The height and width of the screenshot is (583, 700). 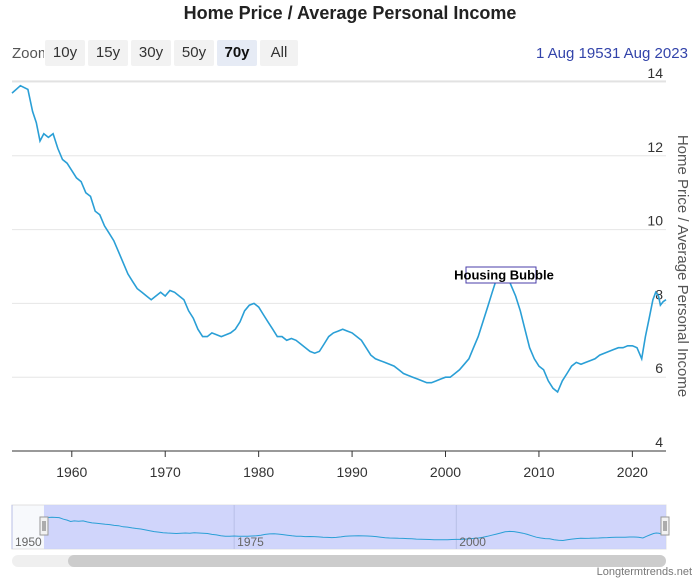 I want to click on navigator-selected-range, so click(x=354, y=527).